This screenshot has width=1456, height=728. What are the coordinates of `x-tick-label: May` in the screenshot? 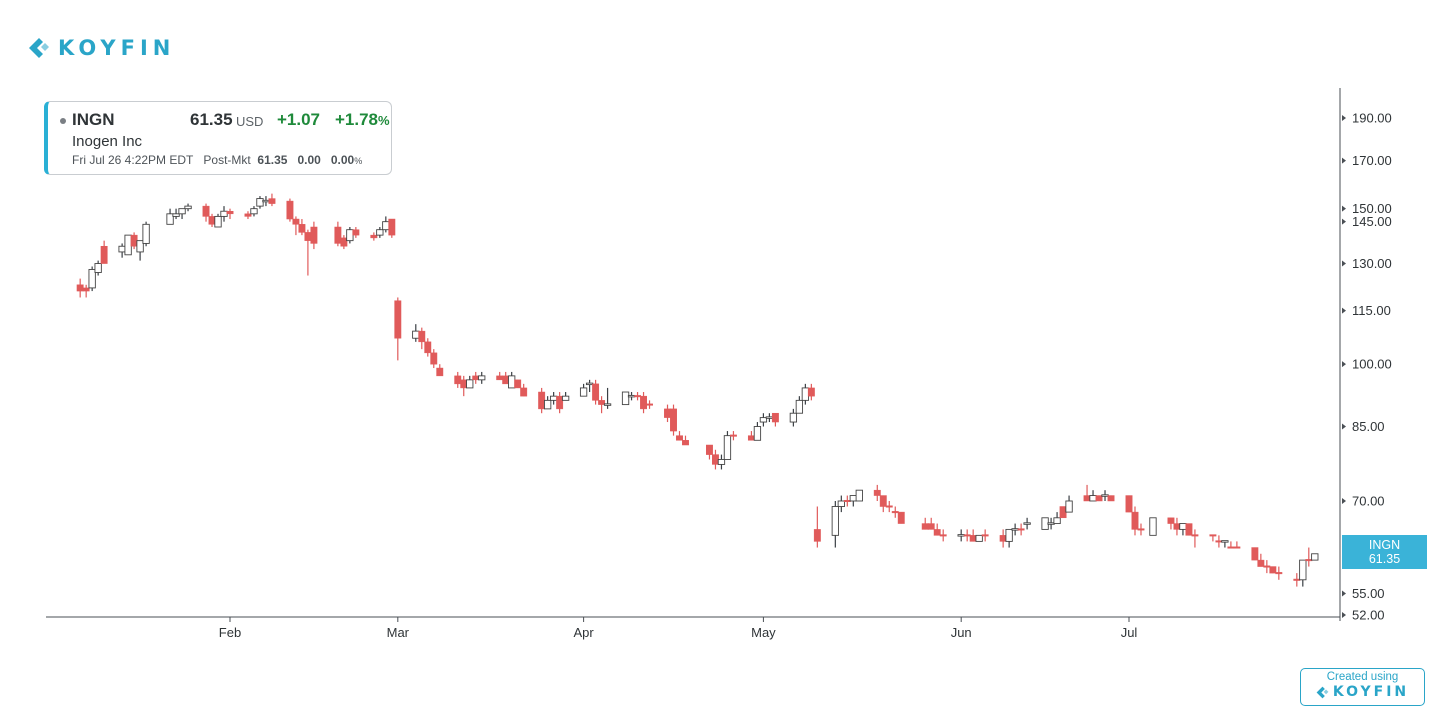 It's located at (763, 632).